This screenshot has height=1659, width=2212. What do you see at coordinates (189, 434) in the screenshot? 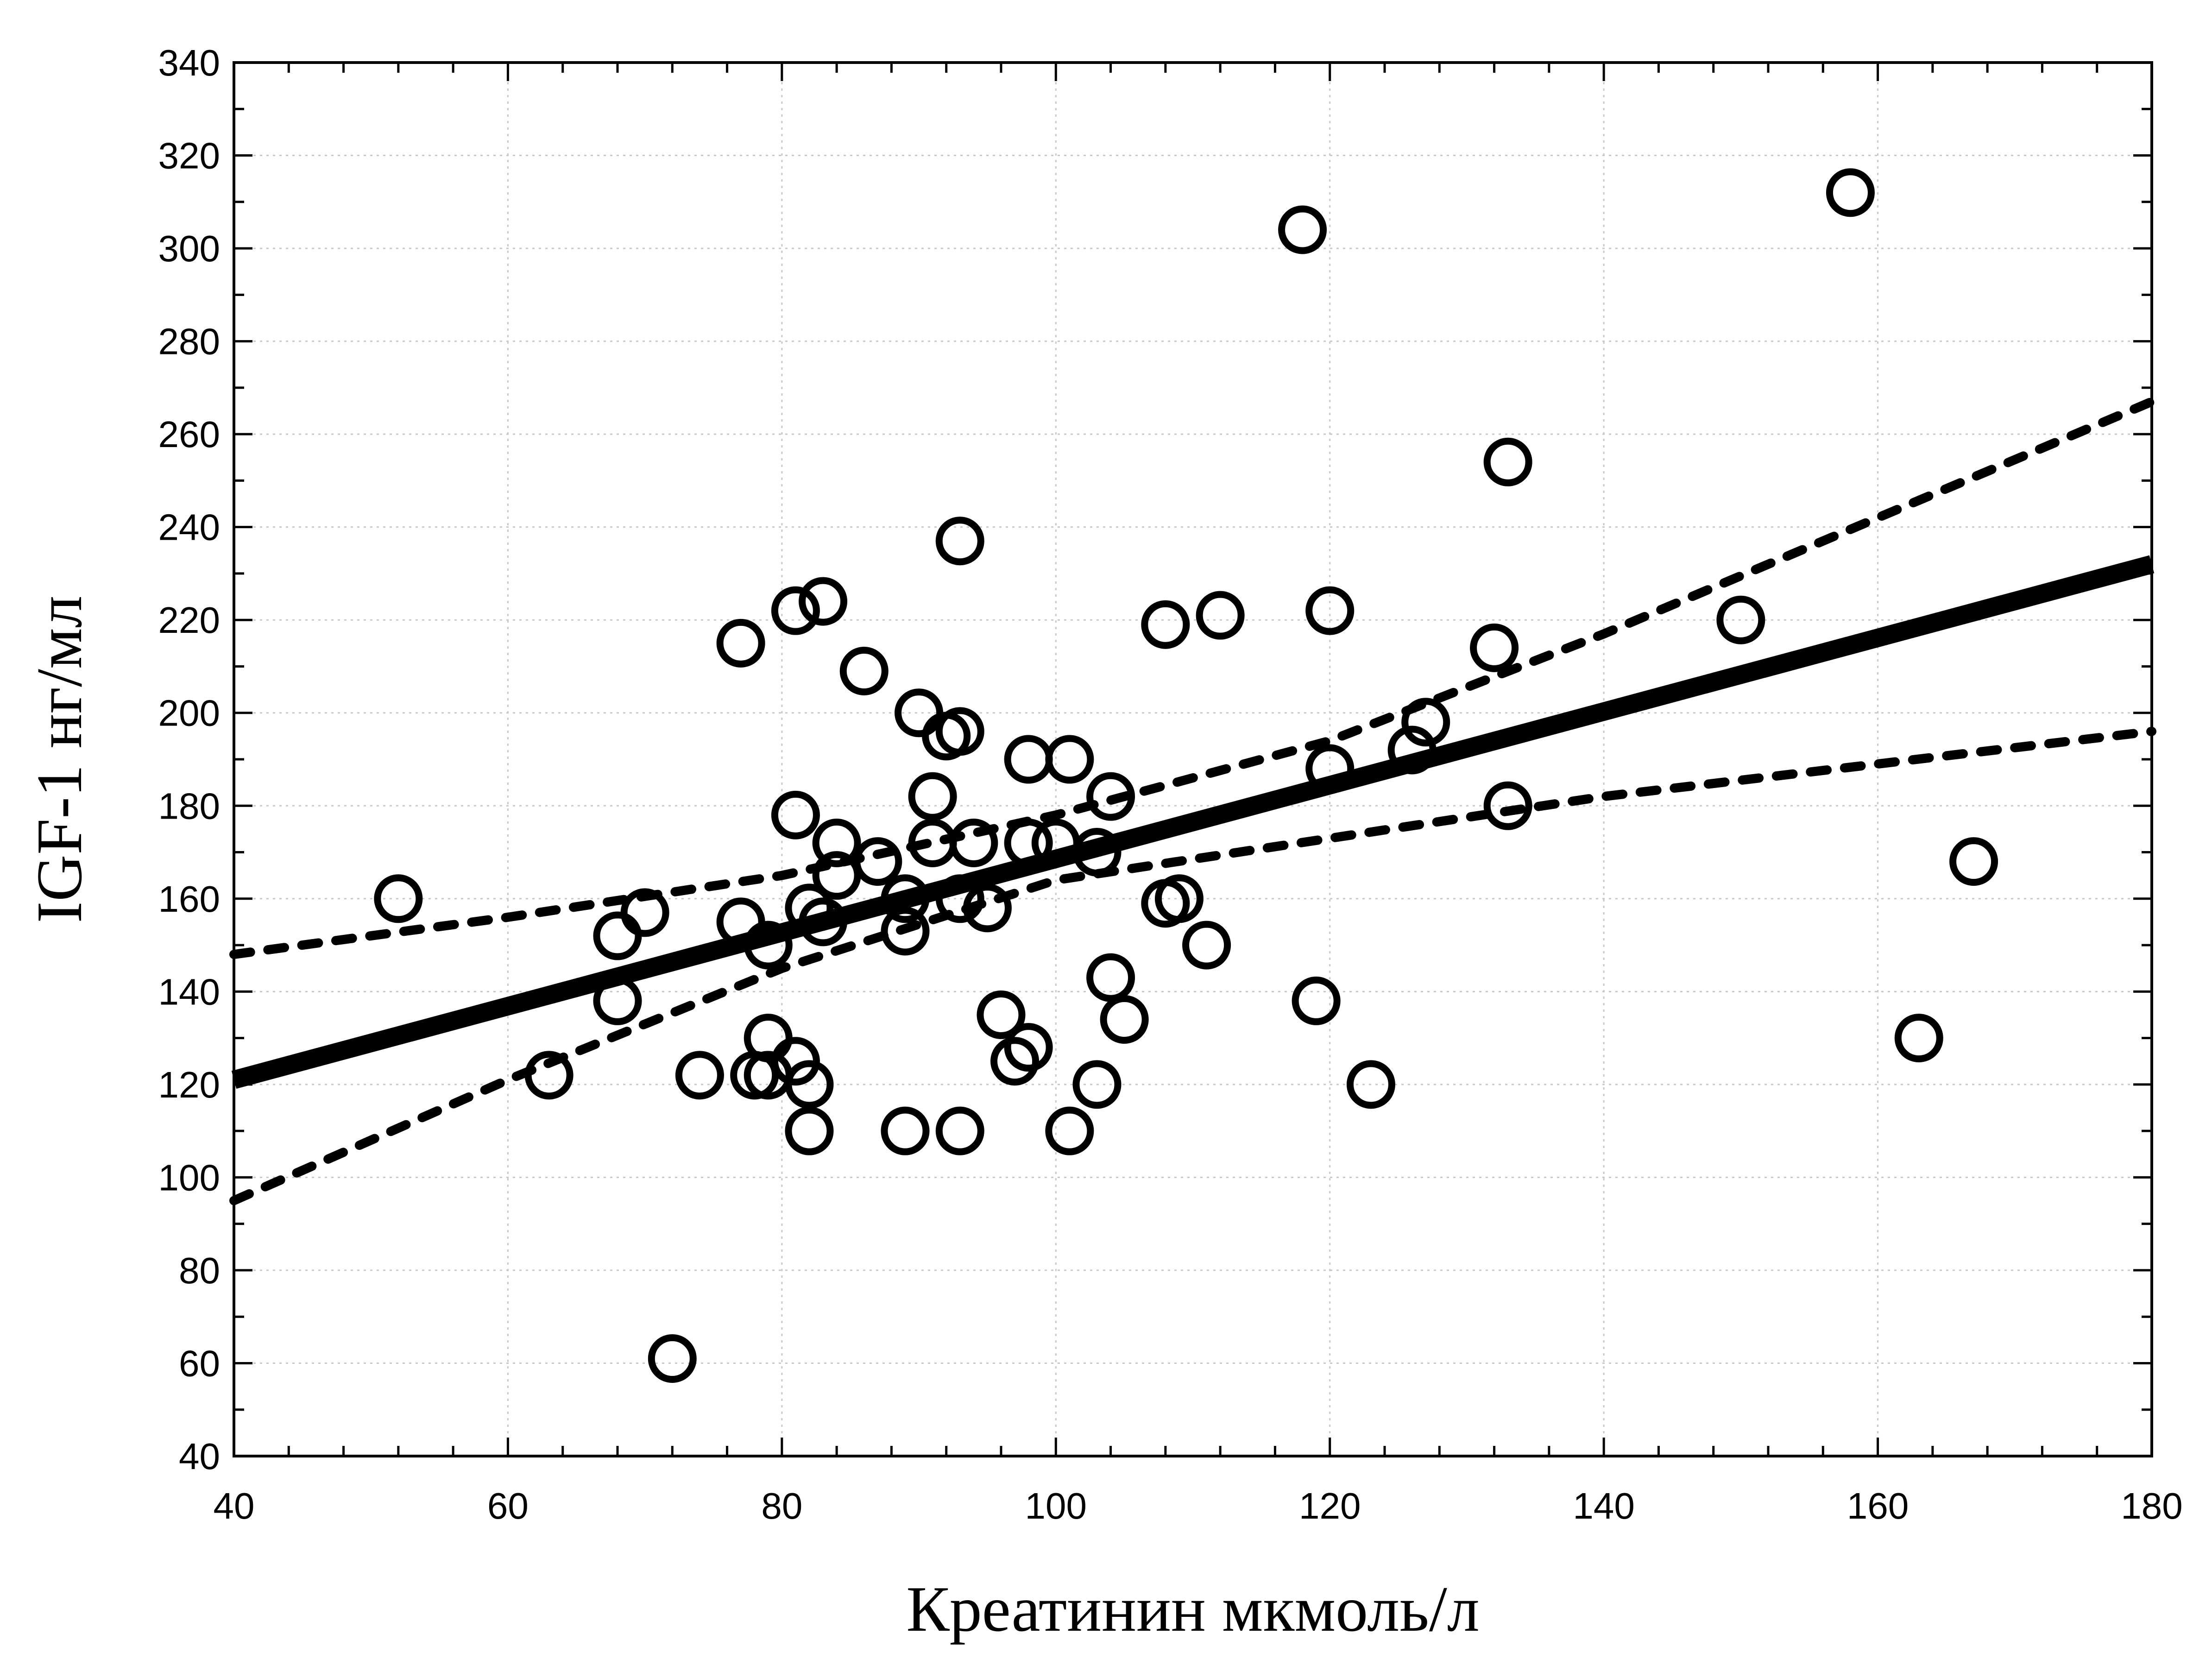
I see `y-tick-label: 260` at bounding box center [189, 434].